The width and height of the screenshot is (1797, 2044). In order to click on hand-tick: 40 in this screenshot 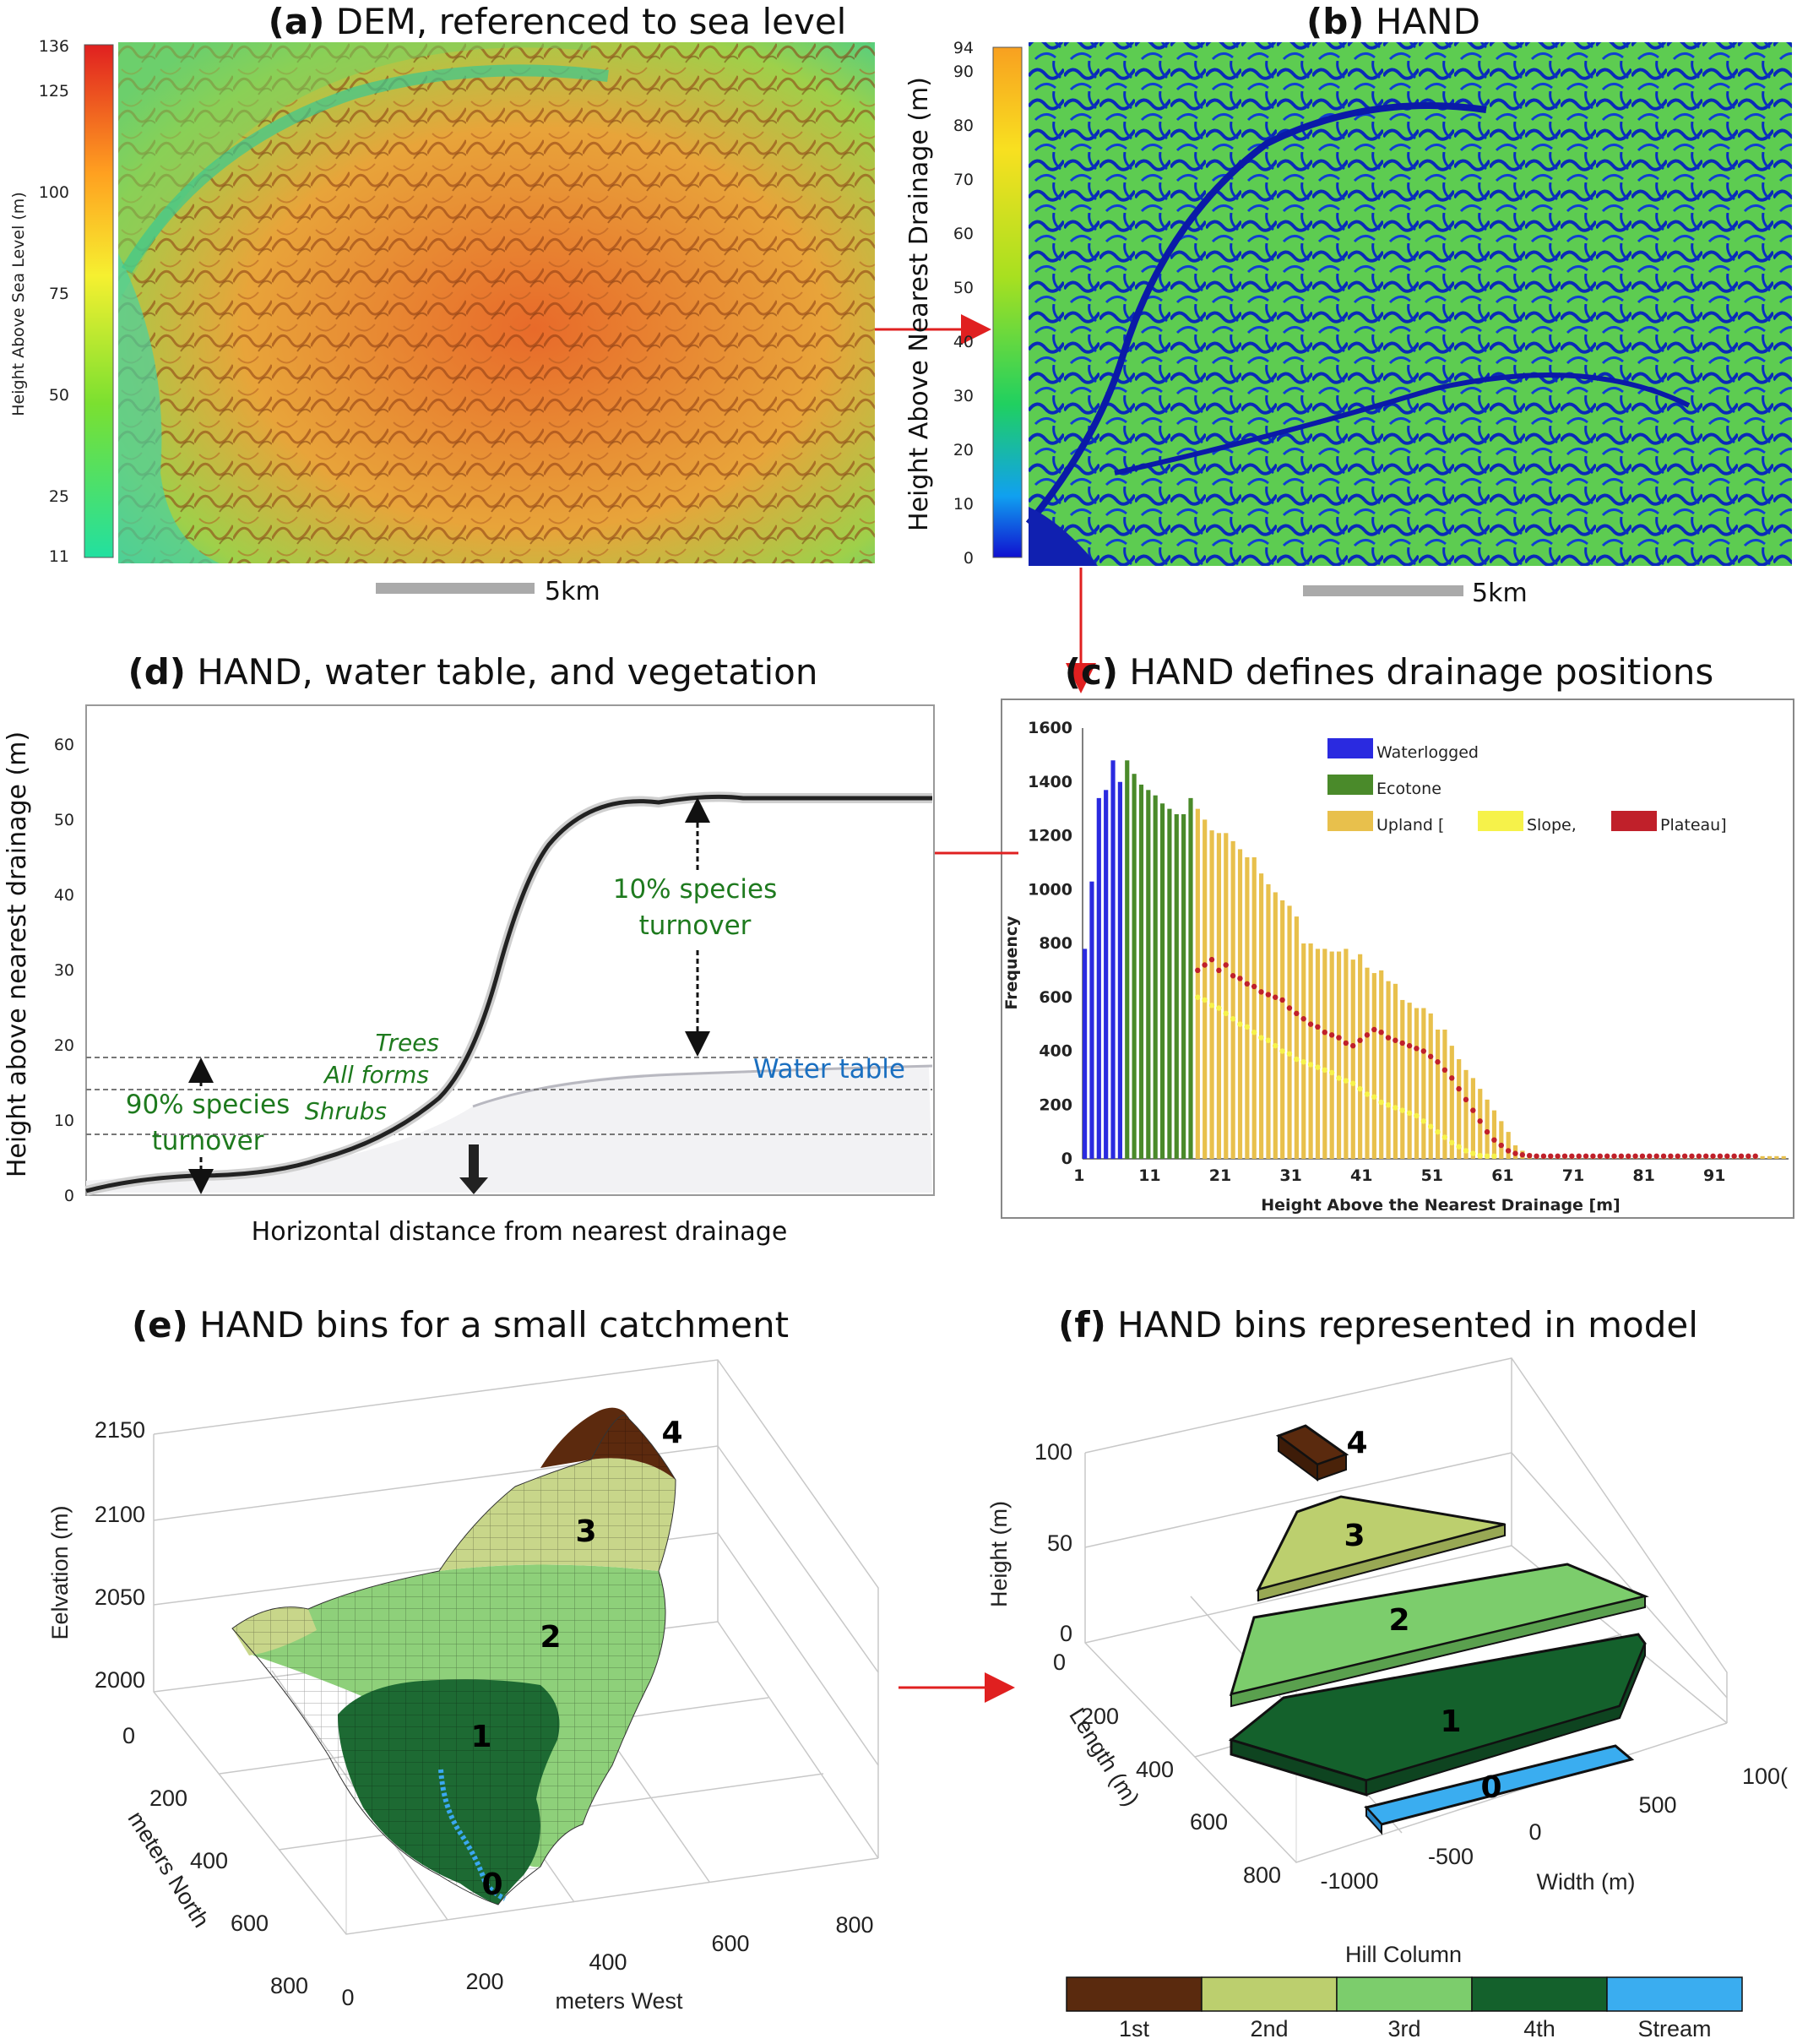, I will do `click(963, 342)`.